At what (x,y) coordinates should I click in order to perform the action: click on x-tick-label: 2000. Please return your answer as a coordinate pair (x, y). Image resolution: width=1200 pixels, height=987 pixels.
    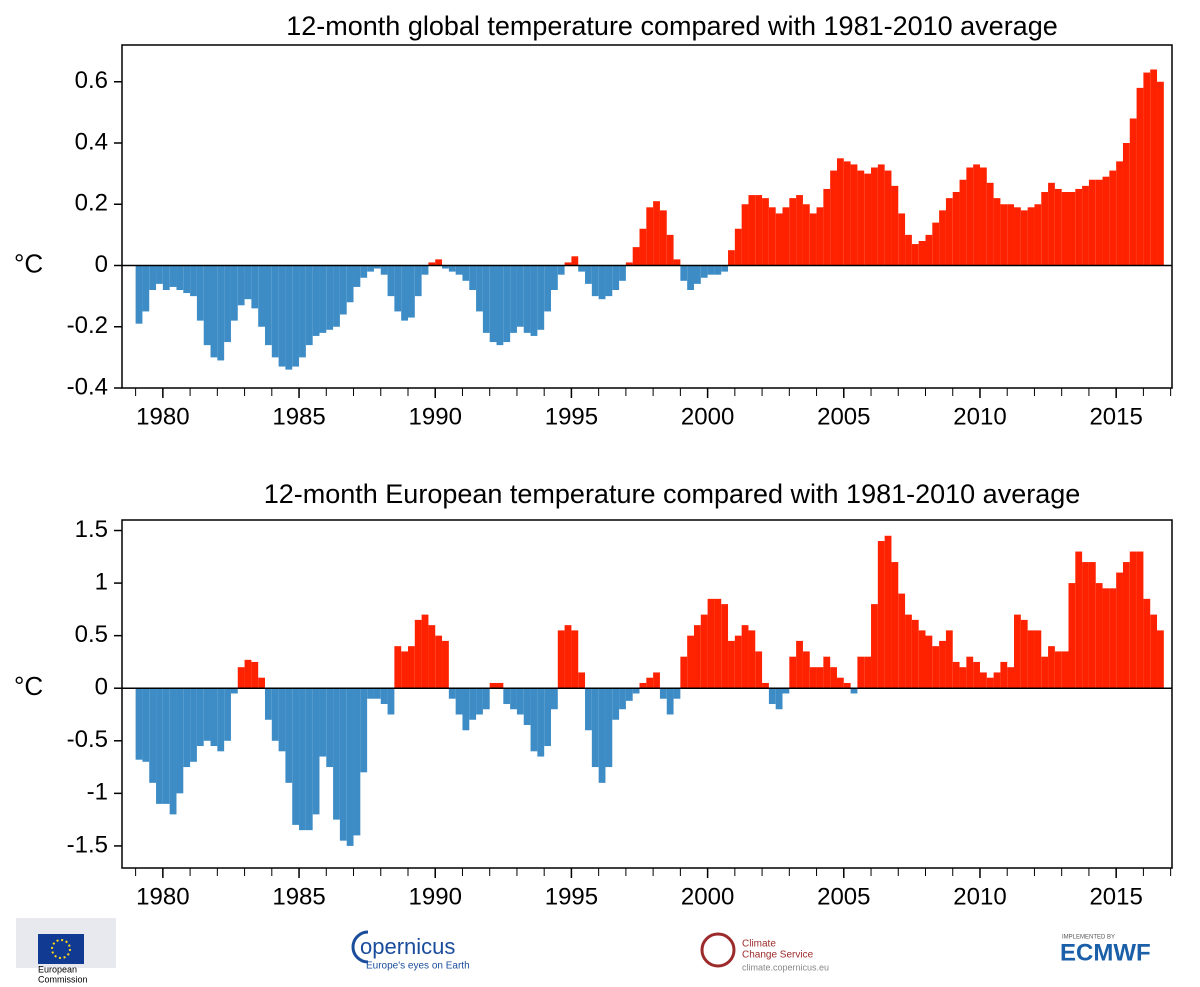
    Looking at the image, I should click on (707, 416).